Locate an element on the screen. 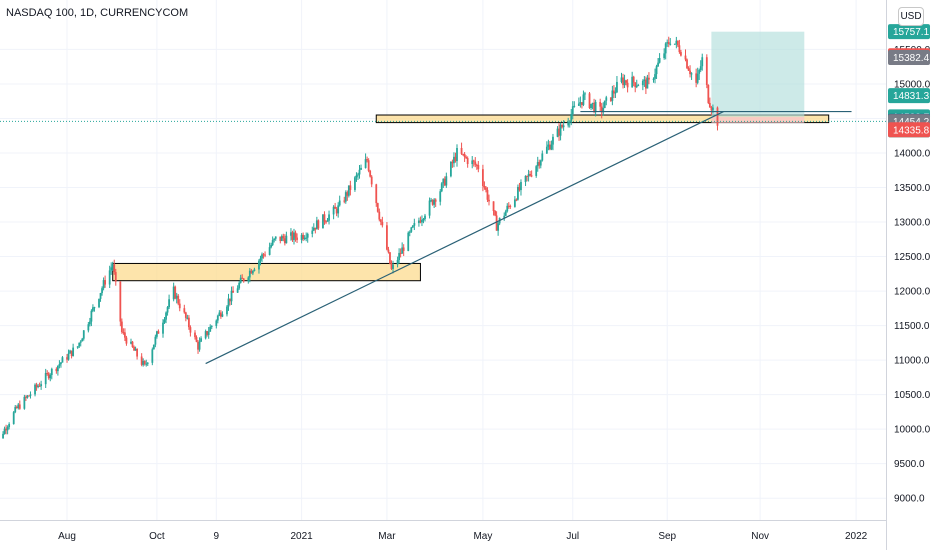  y-tick-label: 14000.0 is located at coordinates (912, 153).